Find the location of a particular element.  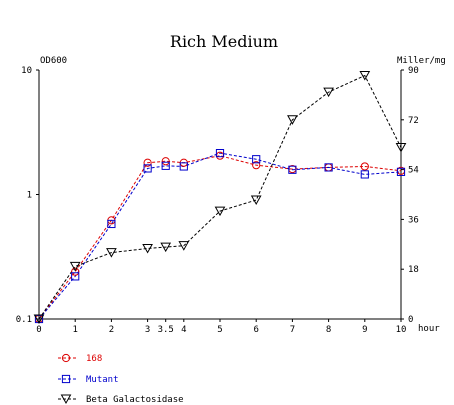

y-right-tick-label: 0 is located at coordinates (410, 320).